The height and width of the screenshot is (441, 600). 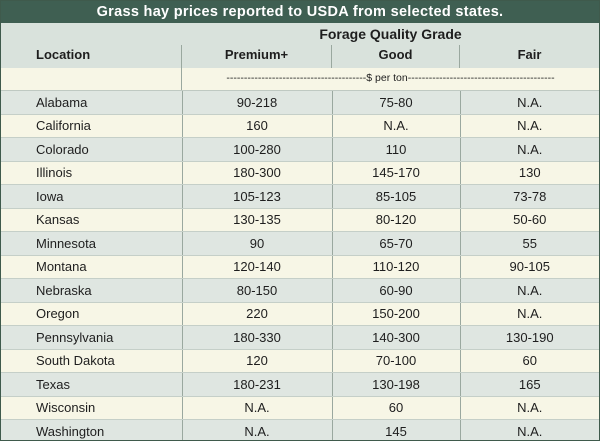 I want to click on location-cell: Kansas, so click(x=91, y=220).